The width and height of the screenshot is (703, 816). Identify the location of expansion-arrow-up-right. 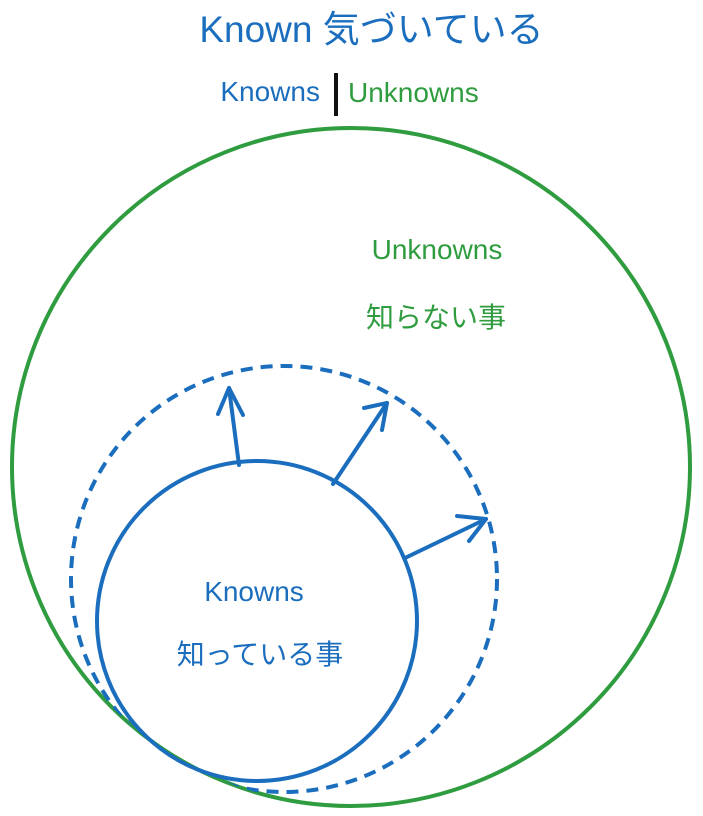
(360, 443).